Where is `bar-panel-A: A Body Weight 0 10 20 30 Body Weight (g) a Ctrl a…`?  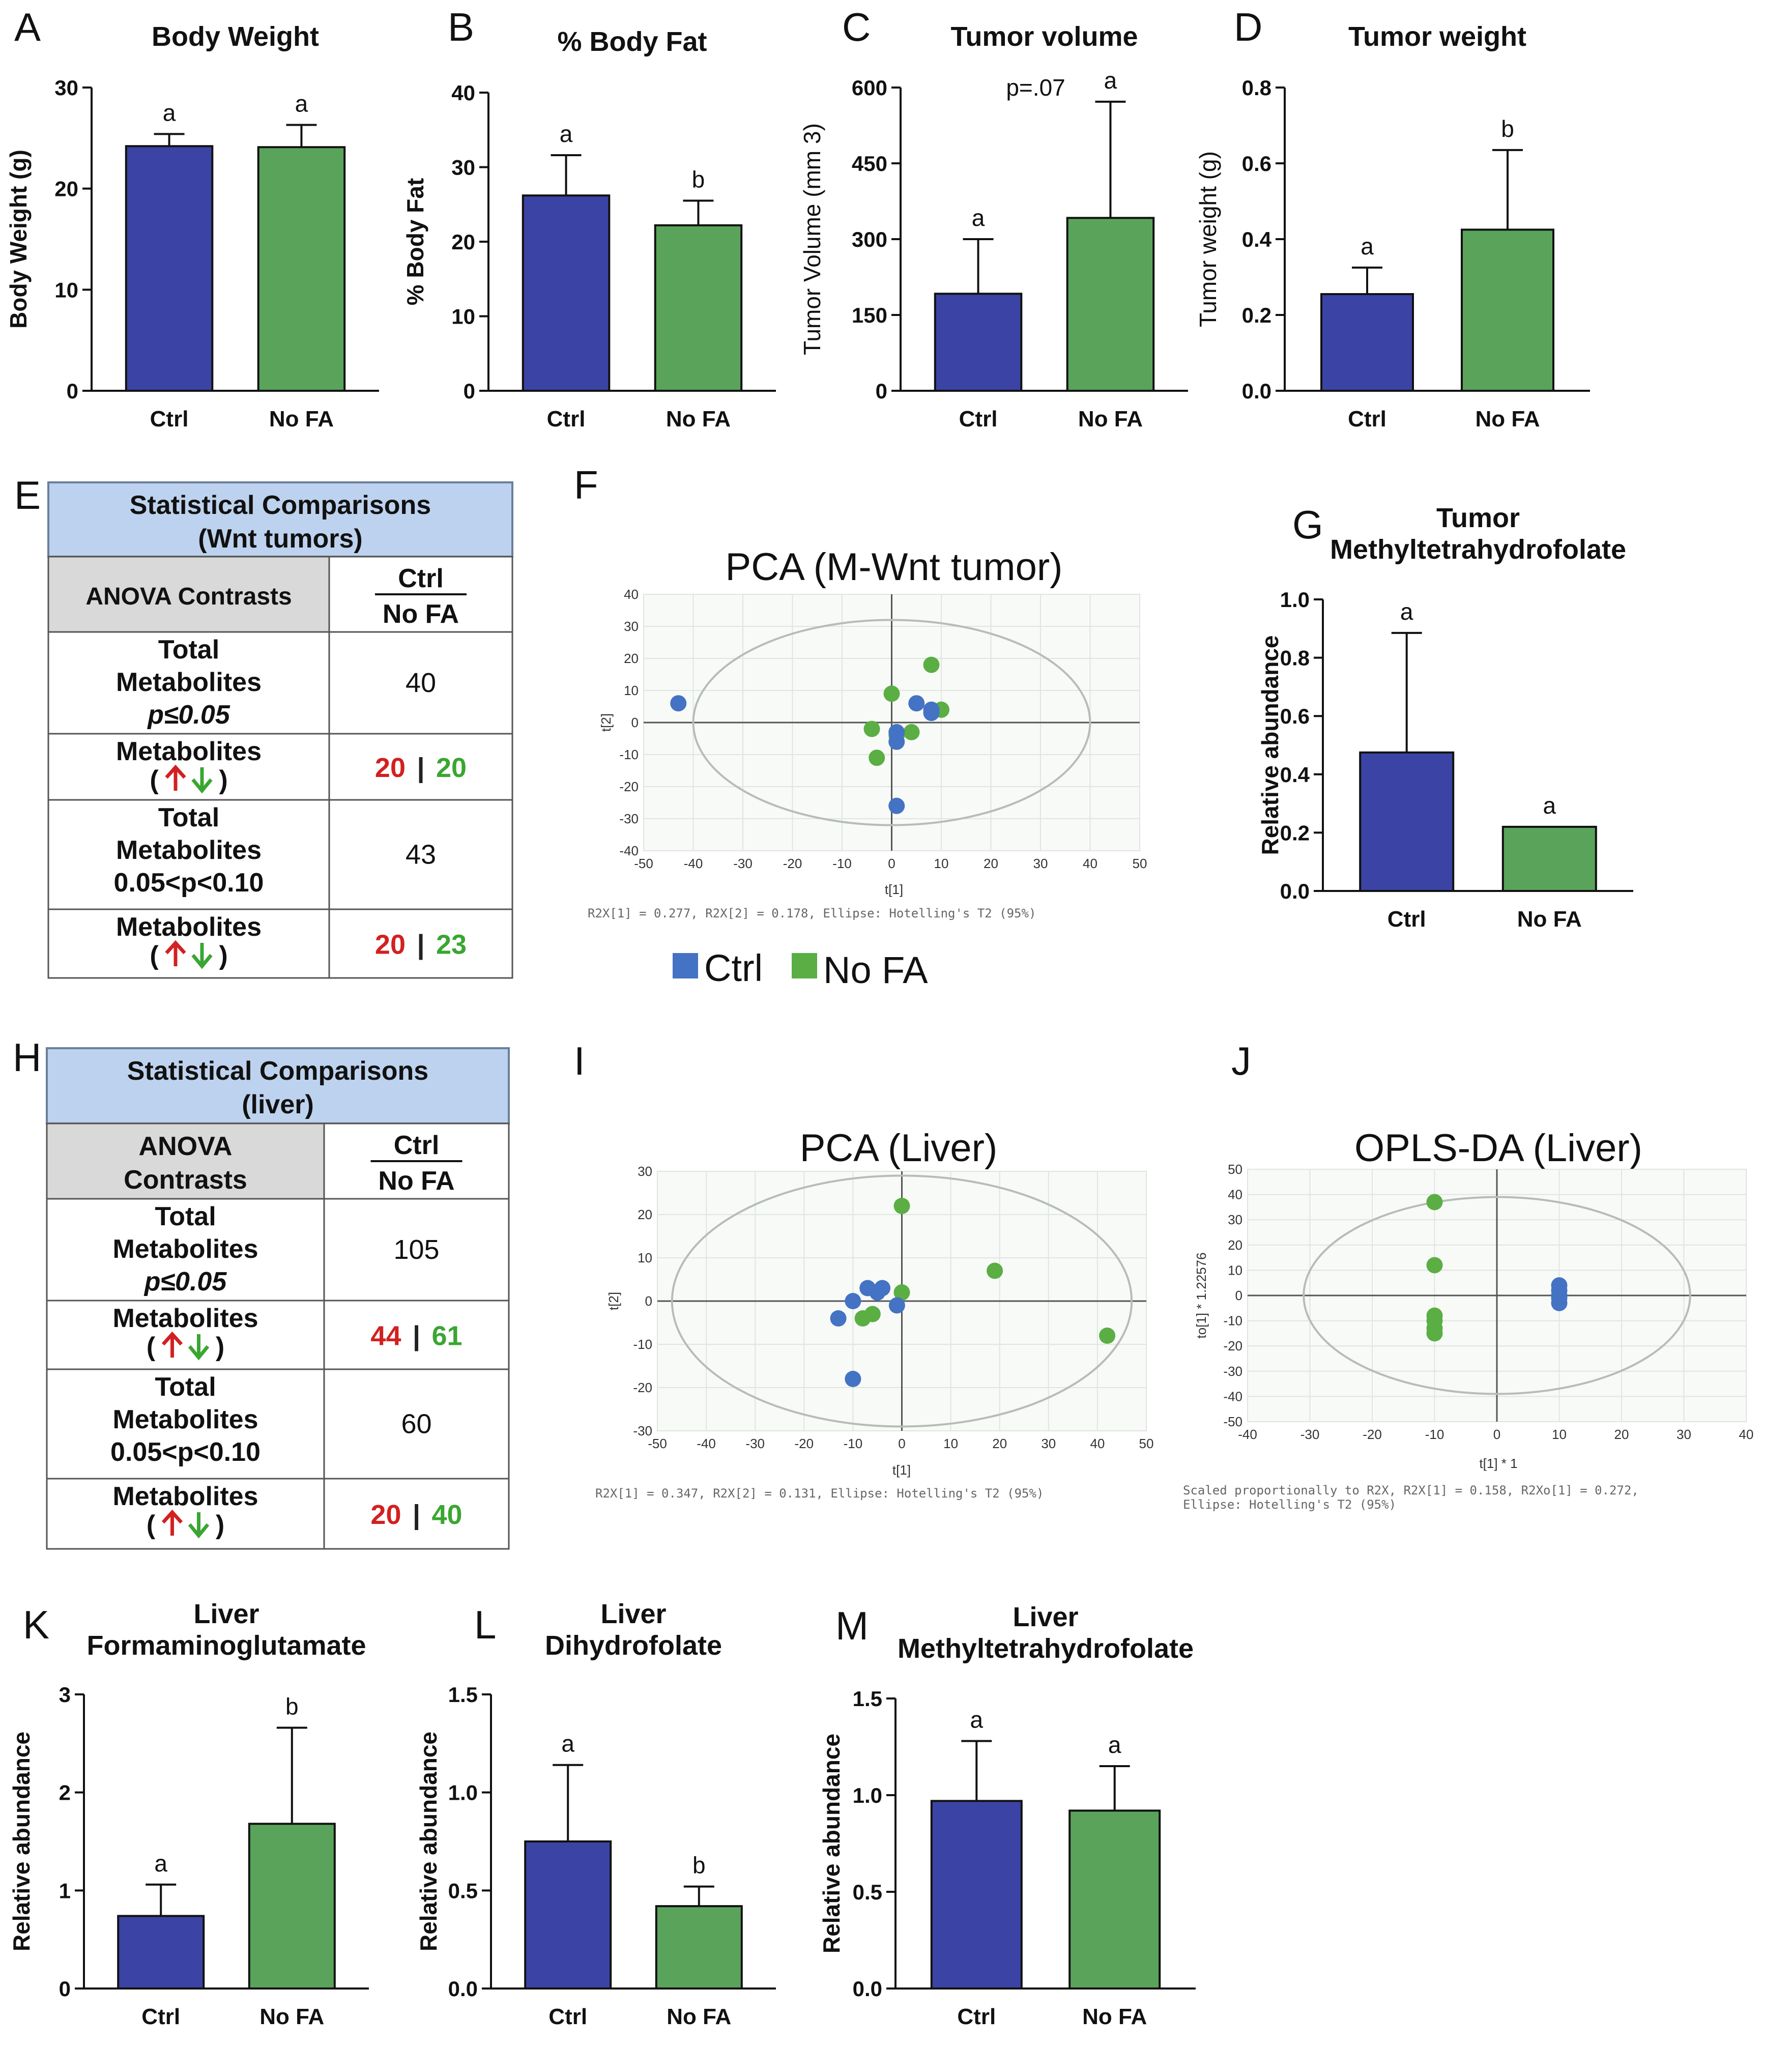
bar-panel-A: A Body Weight 0 10 20 30 Body Weight (g) a Ctrl a… is located at coordinates (192, 218).